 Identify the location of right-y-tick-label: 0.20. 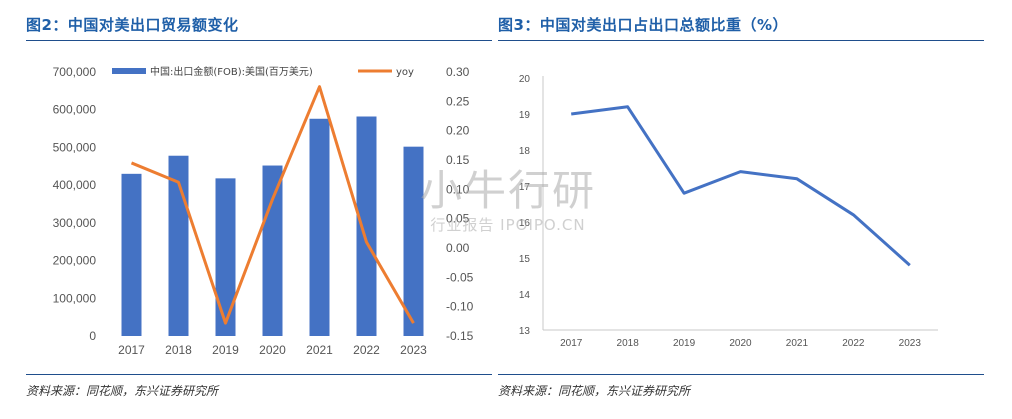
(458, 131).